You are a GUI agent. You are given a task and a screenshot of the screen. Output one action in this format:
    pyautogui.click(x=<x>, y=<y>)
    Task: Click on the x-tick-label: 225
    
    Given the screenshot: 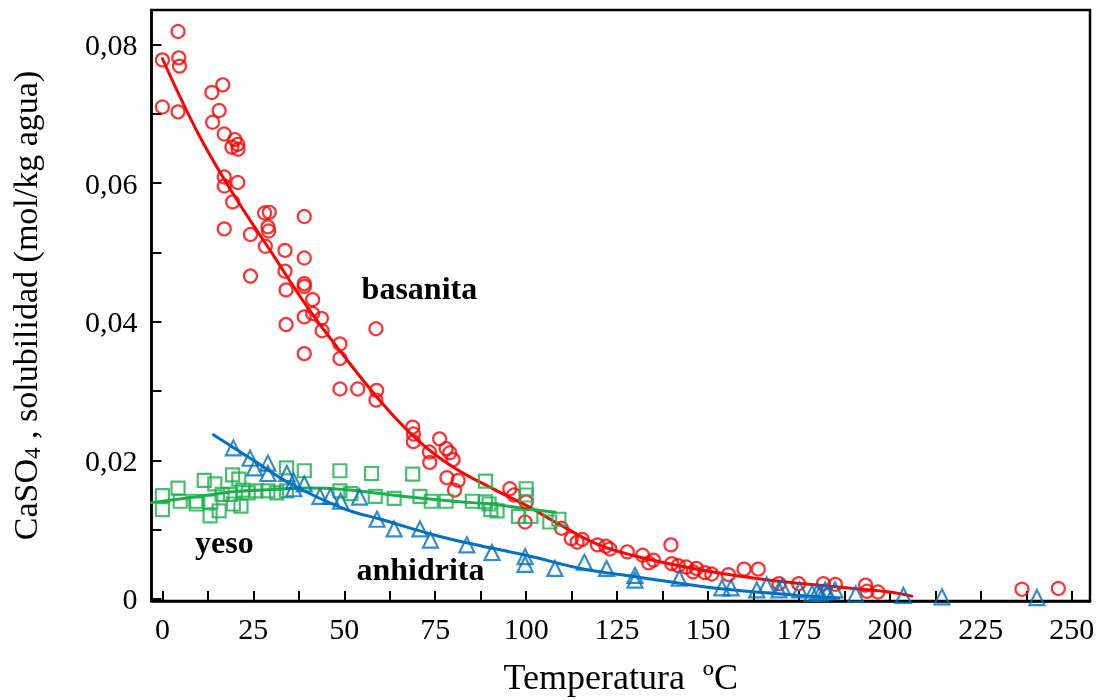 What is the action you would take?
    pyautogui.click(x=981, y=628)
    